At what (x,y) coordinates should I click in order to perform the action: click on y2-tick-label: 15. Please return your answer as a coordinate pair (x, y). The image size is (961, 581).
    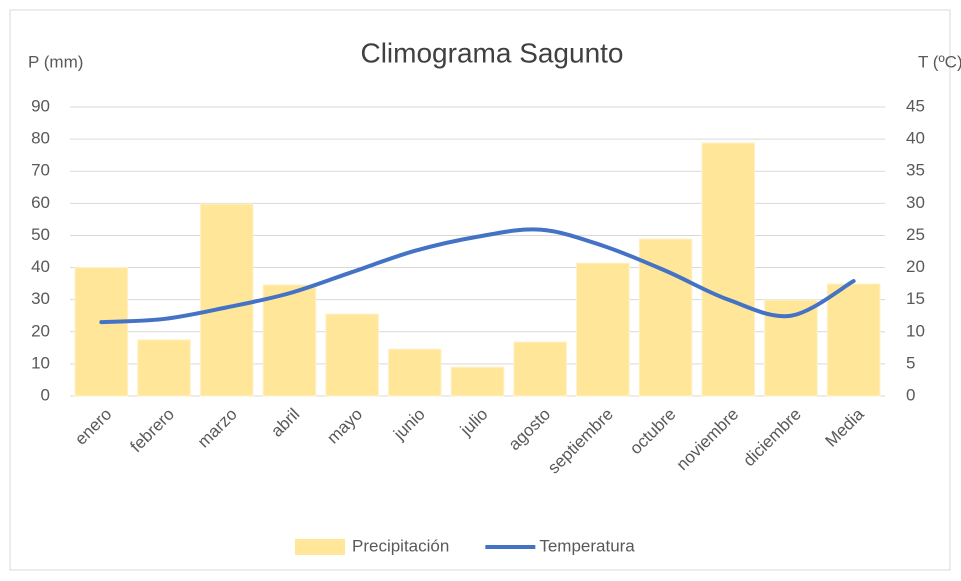
    Looking at the image, I should click on (915, 298).